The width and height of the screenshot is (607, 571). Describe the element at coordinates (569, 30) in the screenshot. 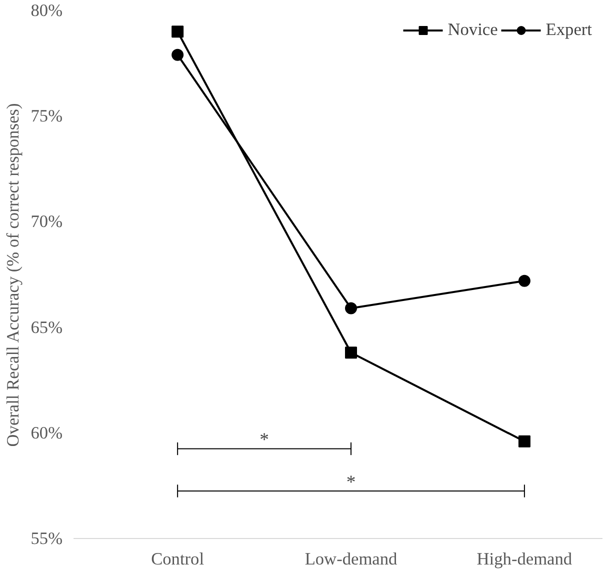

I see `legend-label: Expert` at that location.